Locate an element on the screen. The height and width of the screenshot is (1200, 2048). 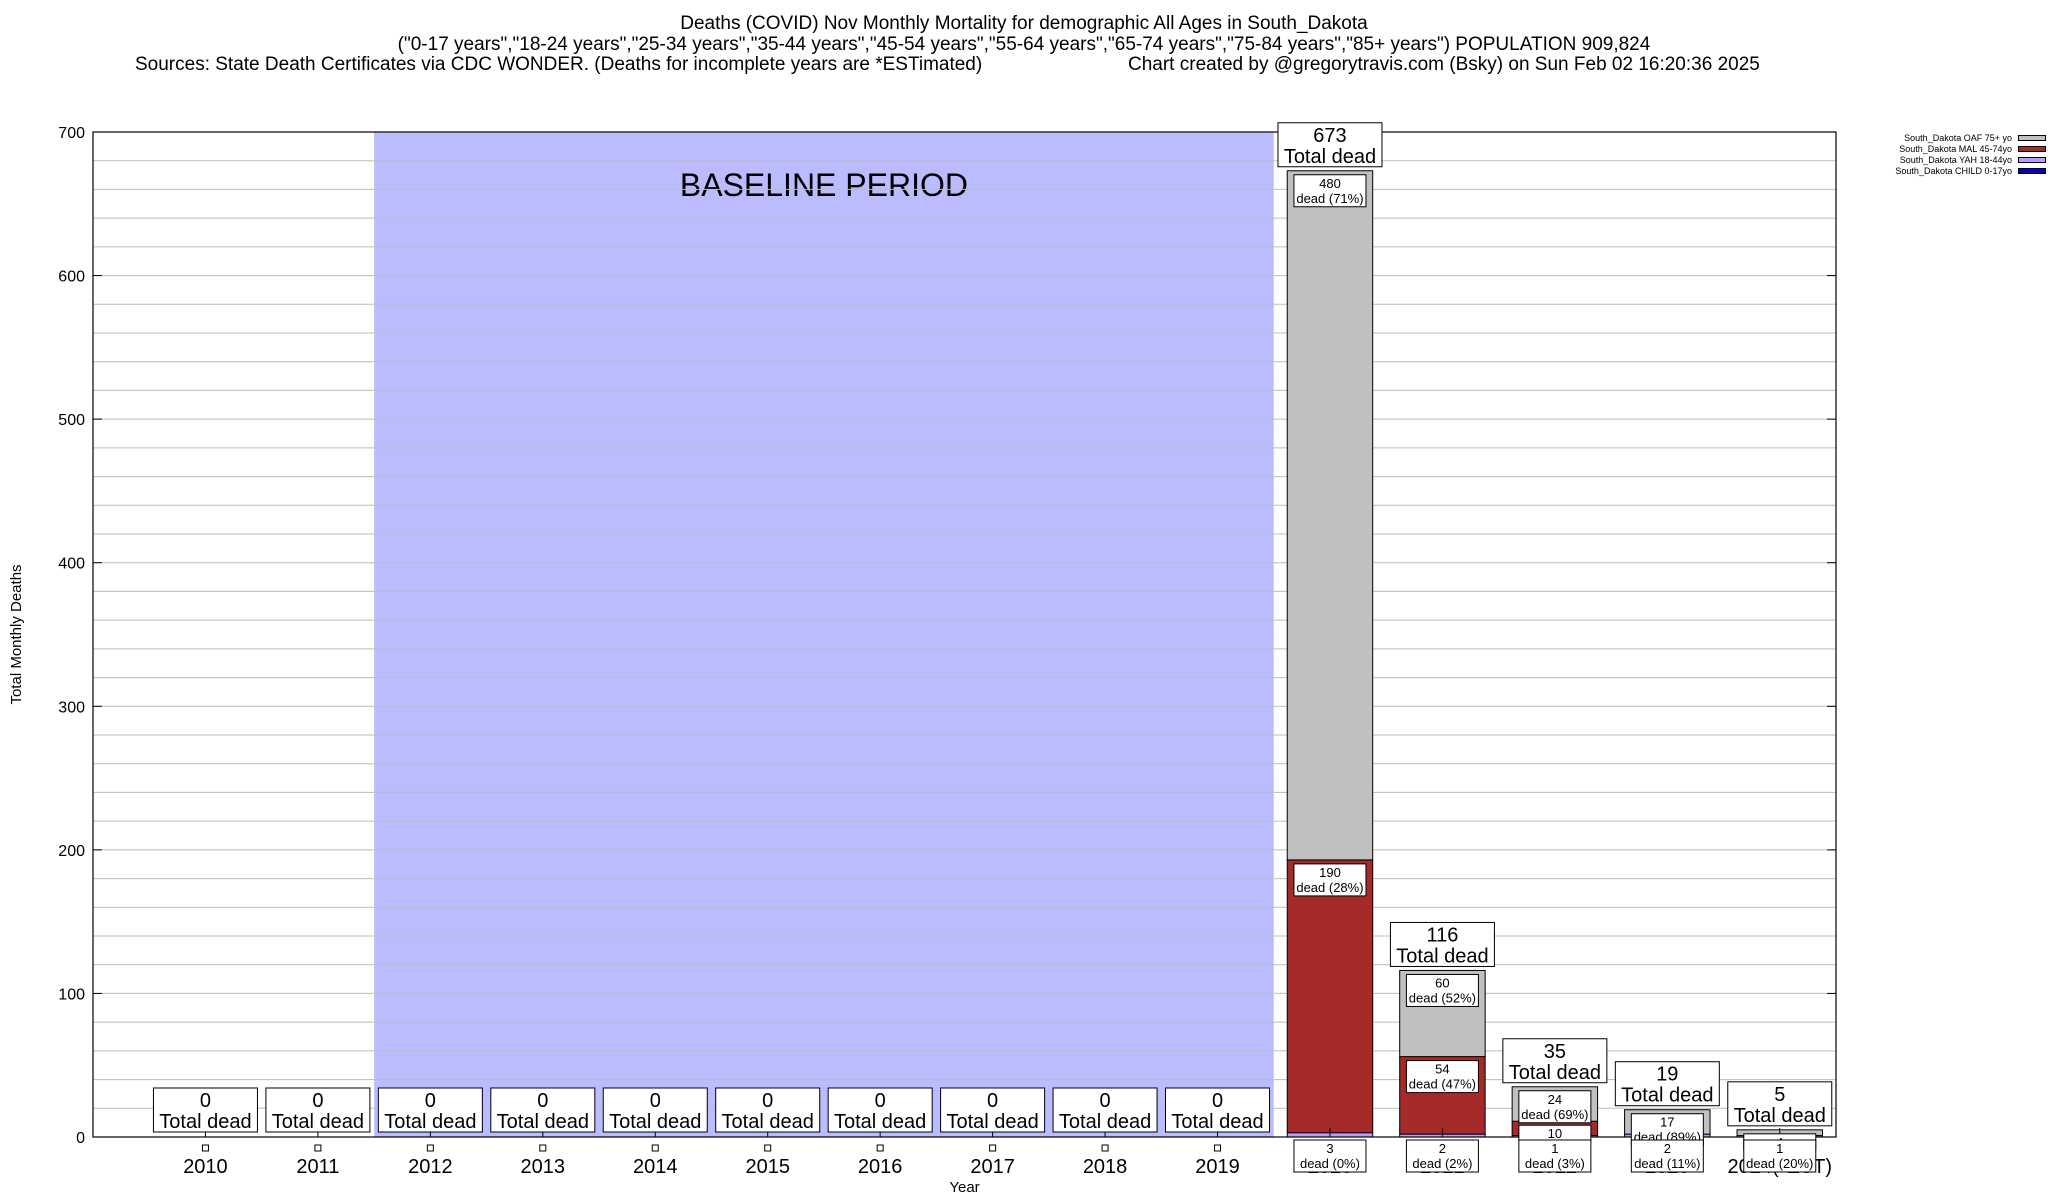
x-tick-label: 2018 is located at coordinates (1105, 1167).